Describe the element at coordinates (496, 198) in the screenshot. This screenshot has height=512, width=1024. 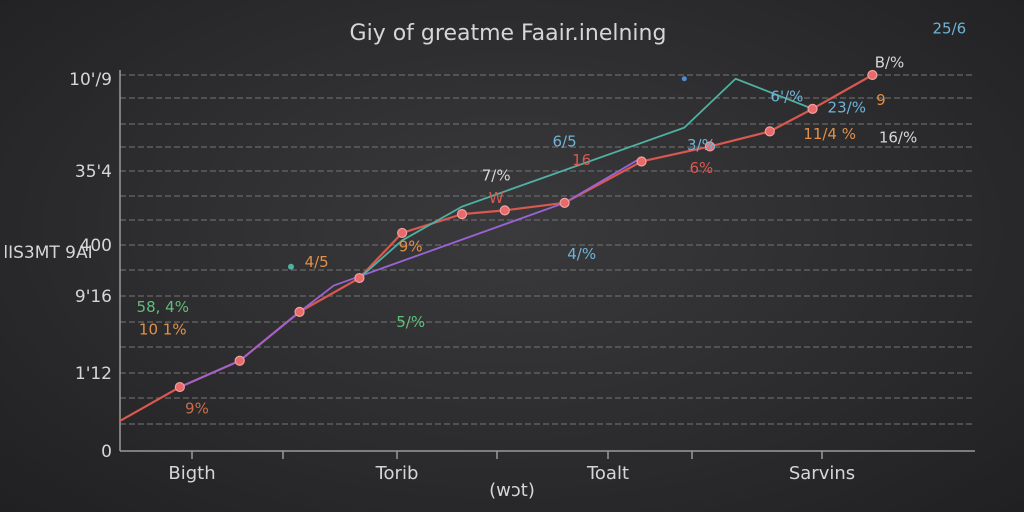
I see `data-annotation: W` at that location.